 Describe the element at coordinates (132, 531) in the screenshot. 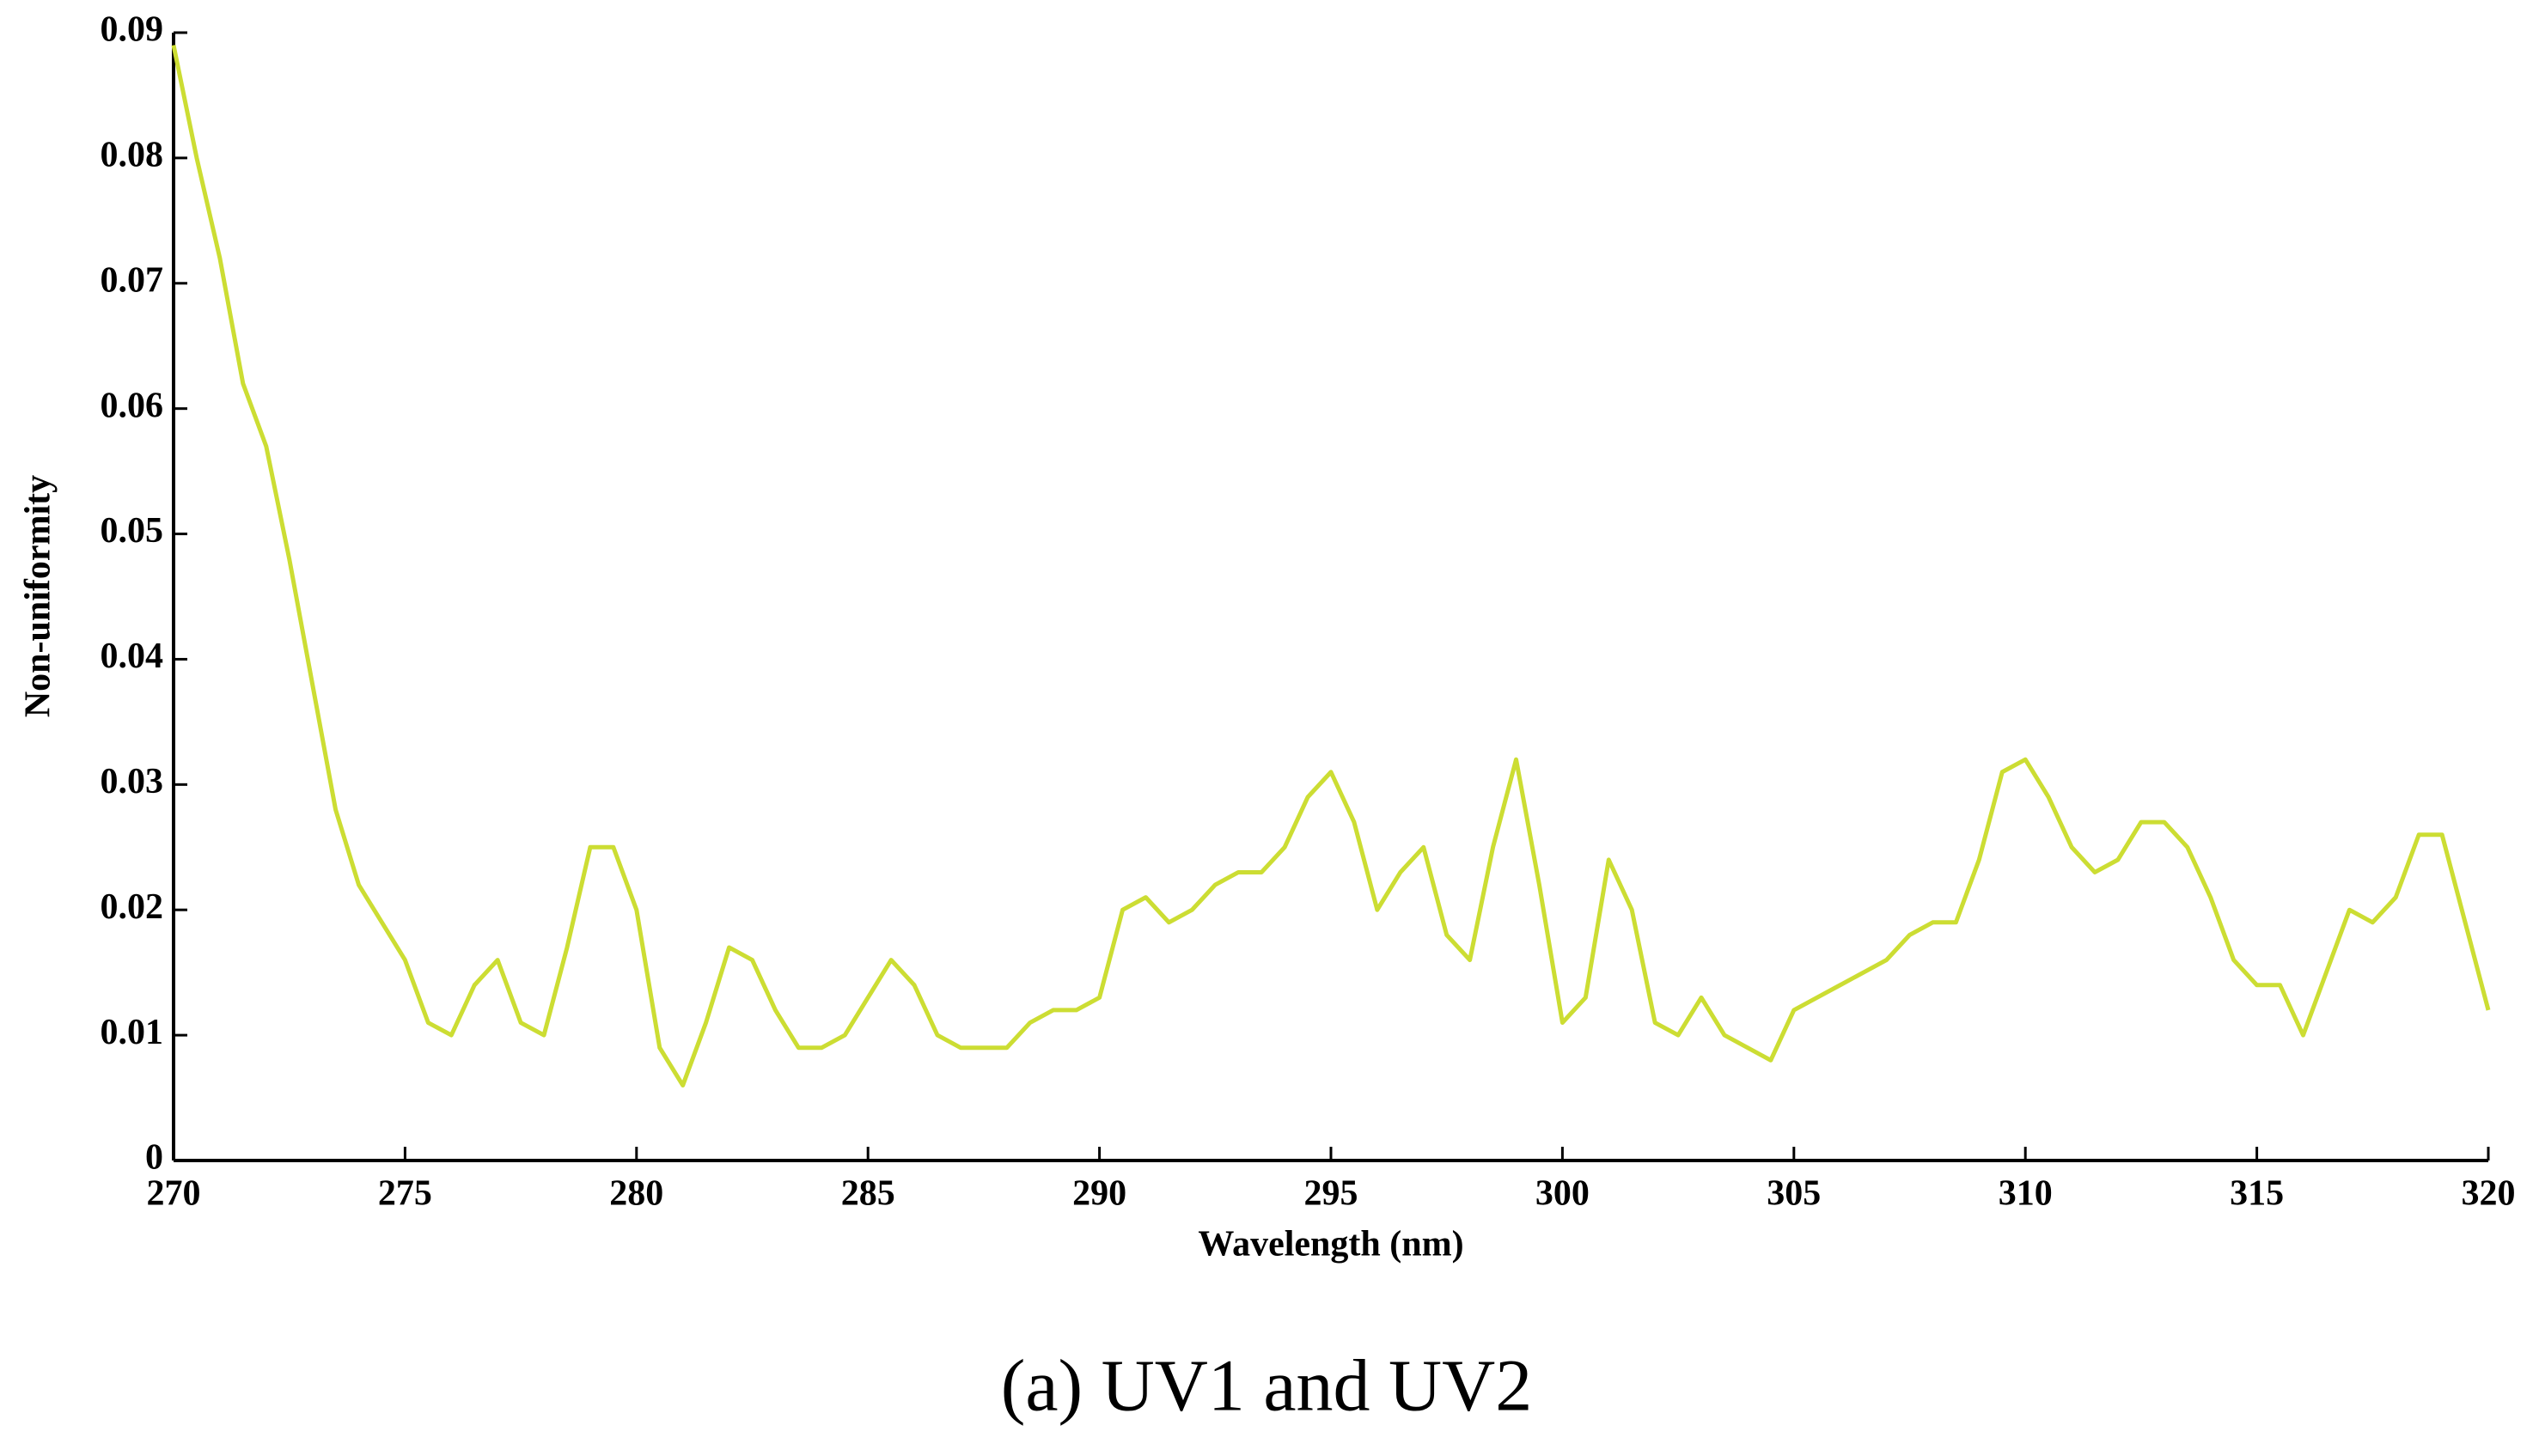

I see `y-tick-label: 0.05` at that location.